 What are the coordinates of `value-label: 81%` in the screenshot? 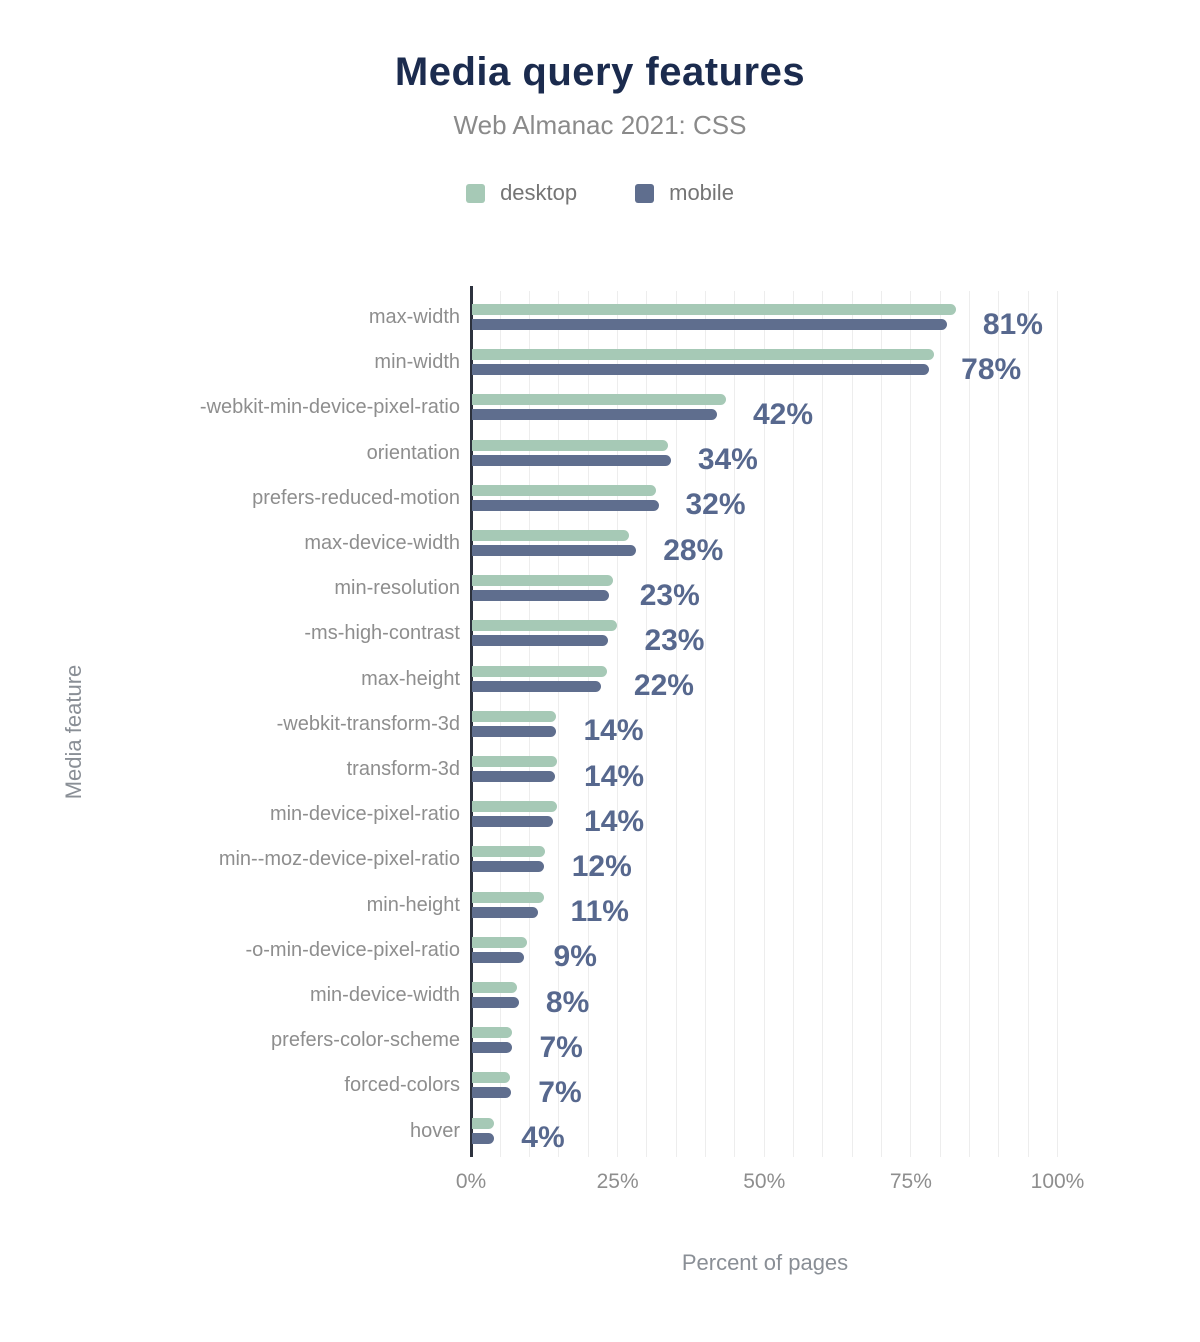 It's located at (1012, 324).